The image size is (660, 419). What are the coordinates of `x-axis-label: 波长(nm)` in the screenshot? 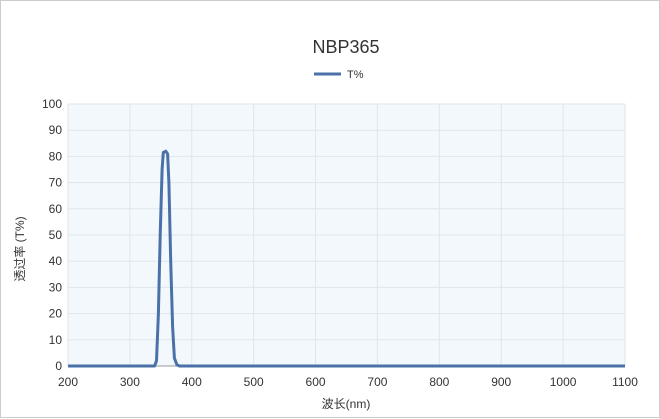 It's located at (346, 404).